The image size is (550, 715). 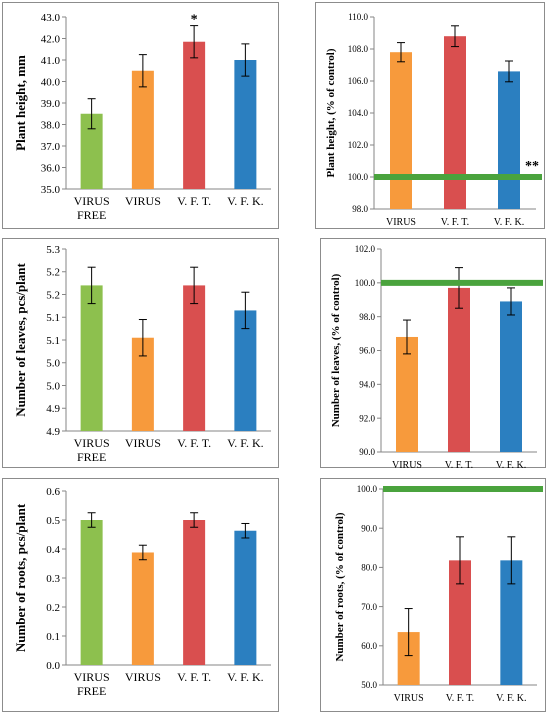 What do you see at coordinates (367, 418) in the screenshot?
I see `y-tick-label: 92.0` at bounding box center [367, 418].